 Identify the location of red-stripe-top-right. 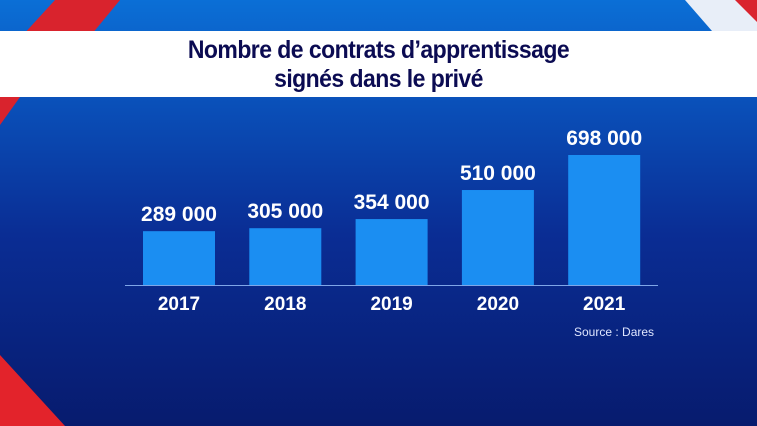
(746, 11).